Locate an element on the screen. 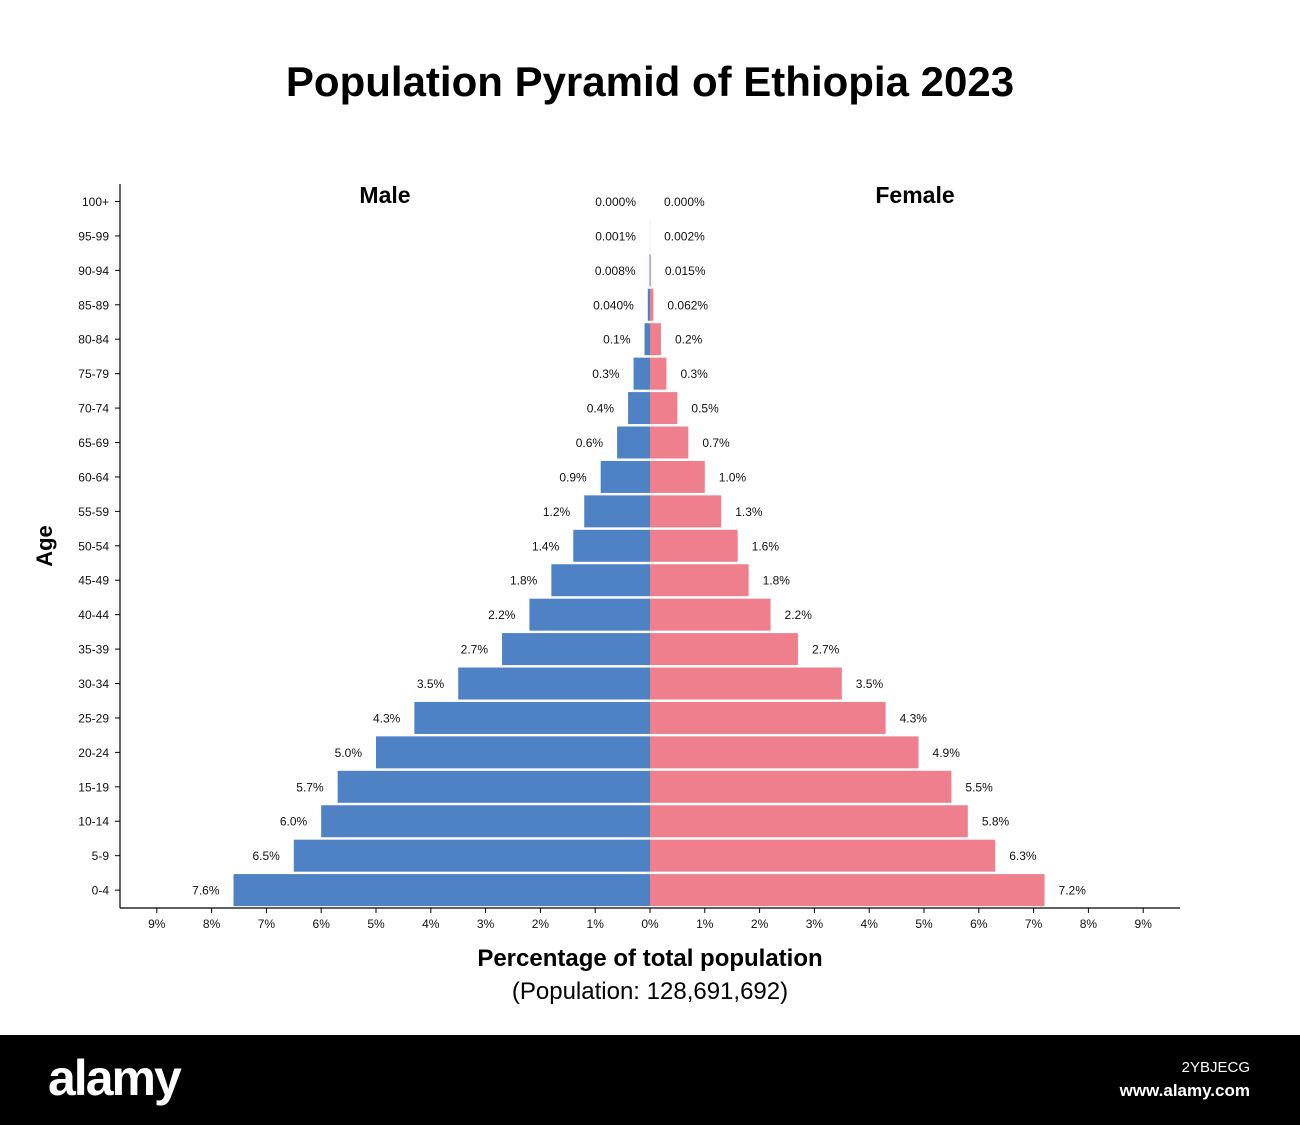 This screenshot has height=1125, width=1300. x-tick-label: 1% is located at coordinates (596, 924).